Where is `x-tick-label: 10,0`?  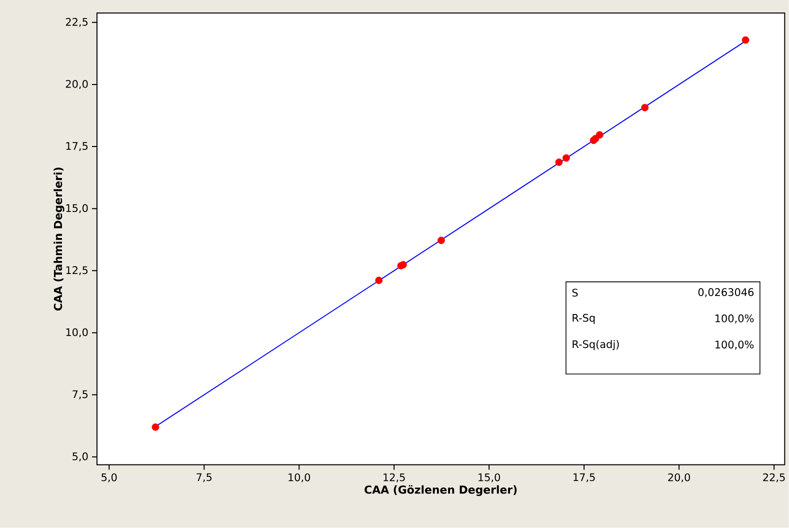 x-tick-label: 10,0 is located at coordinates (299, 477).